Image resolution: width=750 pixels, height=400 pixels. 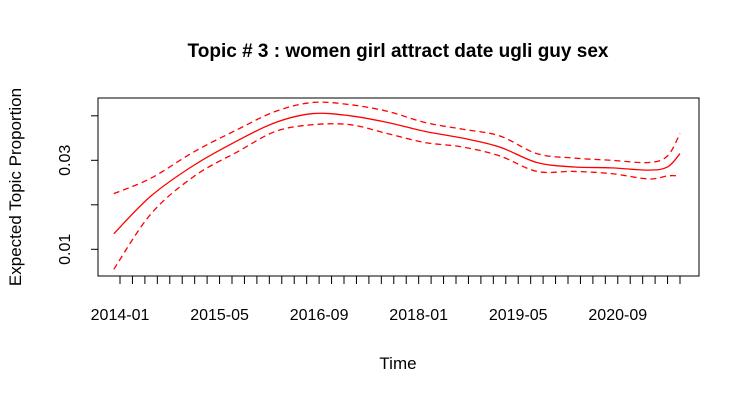 What do you see at coordinates (65, 249) in the screenshot?
I see `y-tick-label: 0.01` at bounding box center [65, 249].